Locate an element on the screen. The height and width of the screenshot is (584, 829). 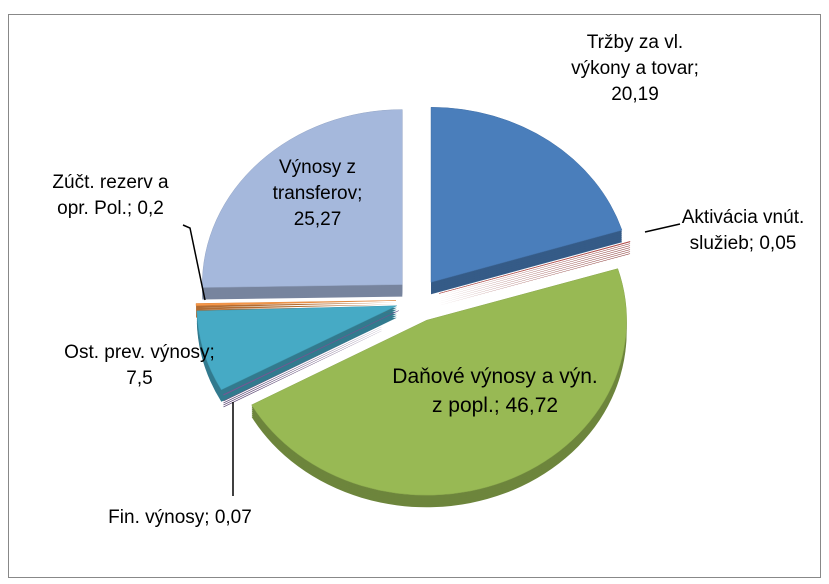
label-name: Ost. prev. výnosy is located at coordinates (137, 352).